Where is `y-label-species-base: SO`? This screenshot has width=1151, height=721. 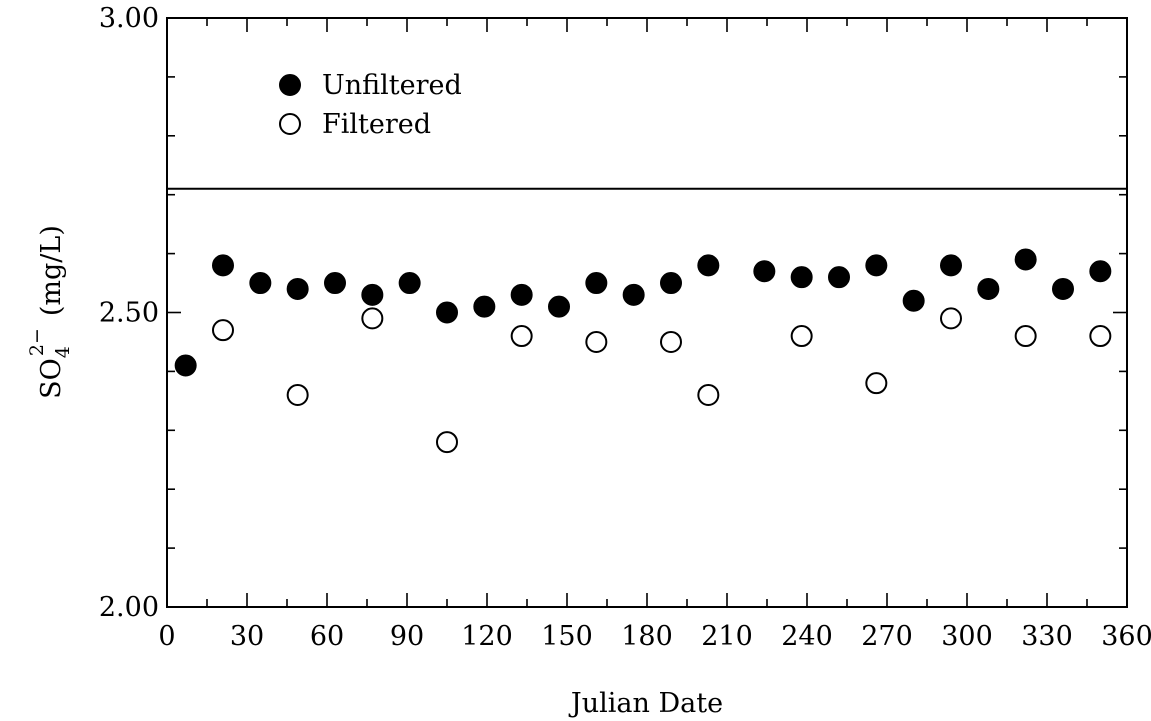 y-label-species-base: SO is located at coordinates (51, 378).